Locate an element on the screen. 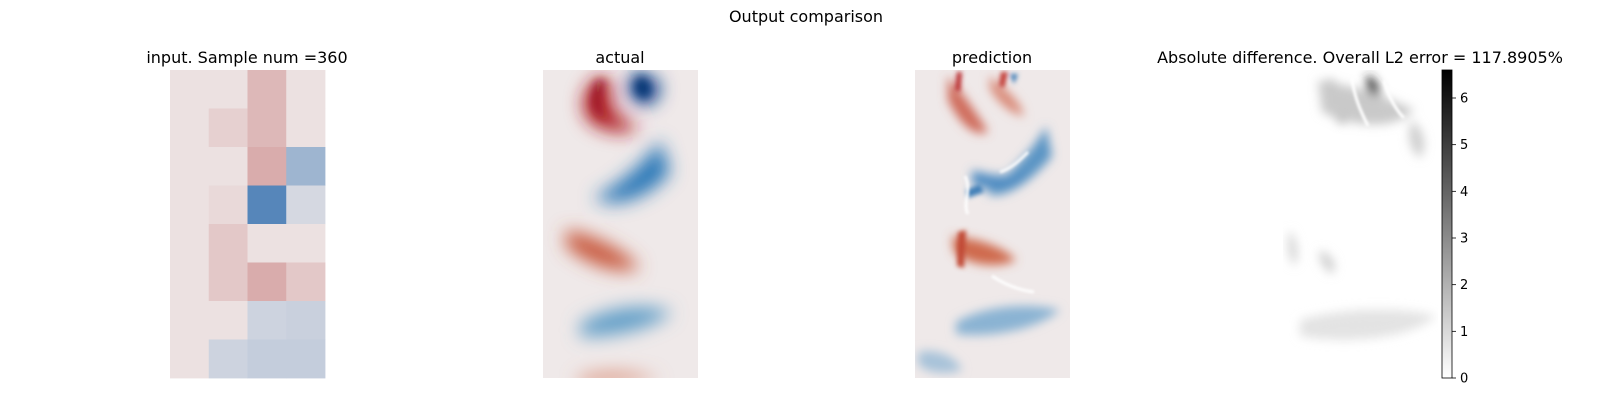 This screenshot has height=400, width=1600. input-cell-r1-c3 is located at coordinates (306, 128).